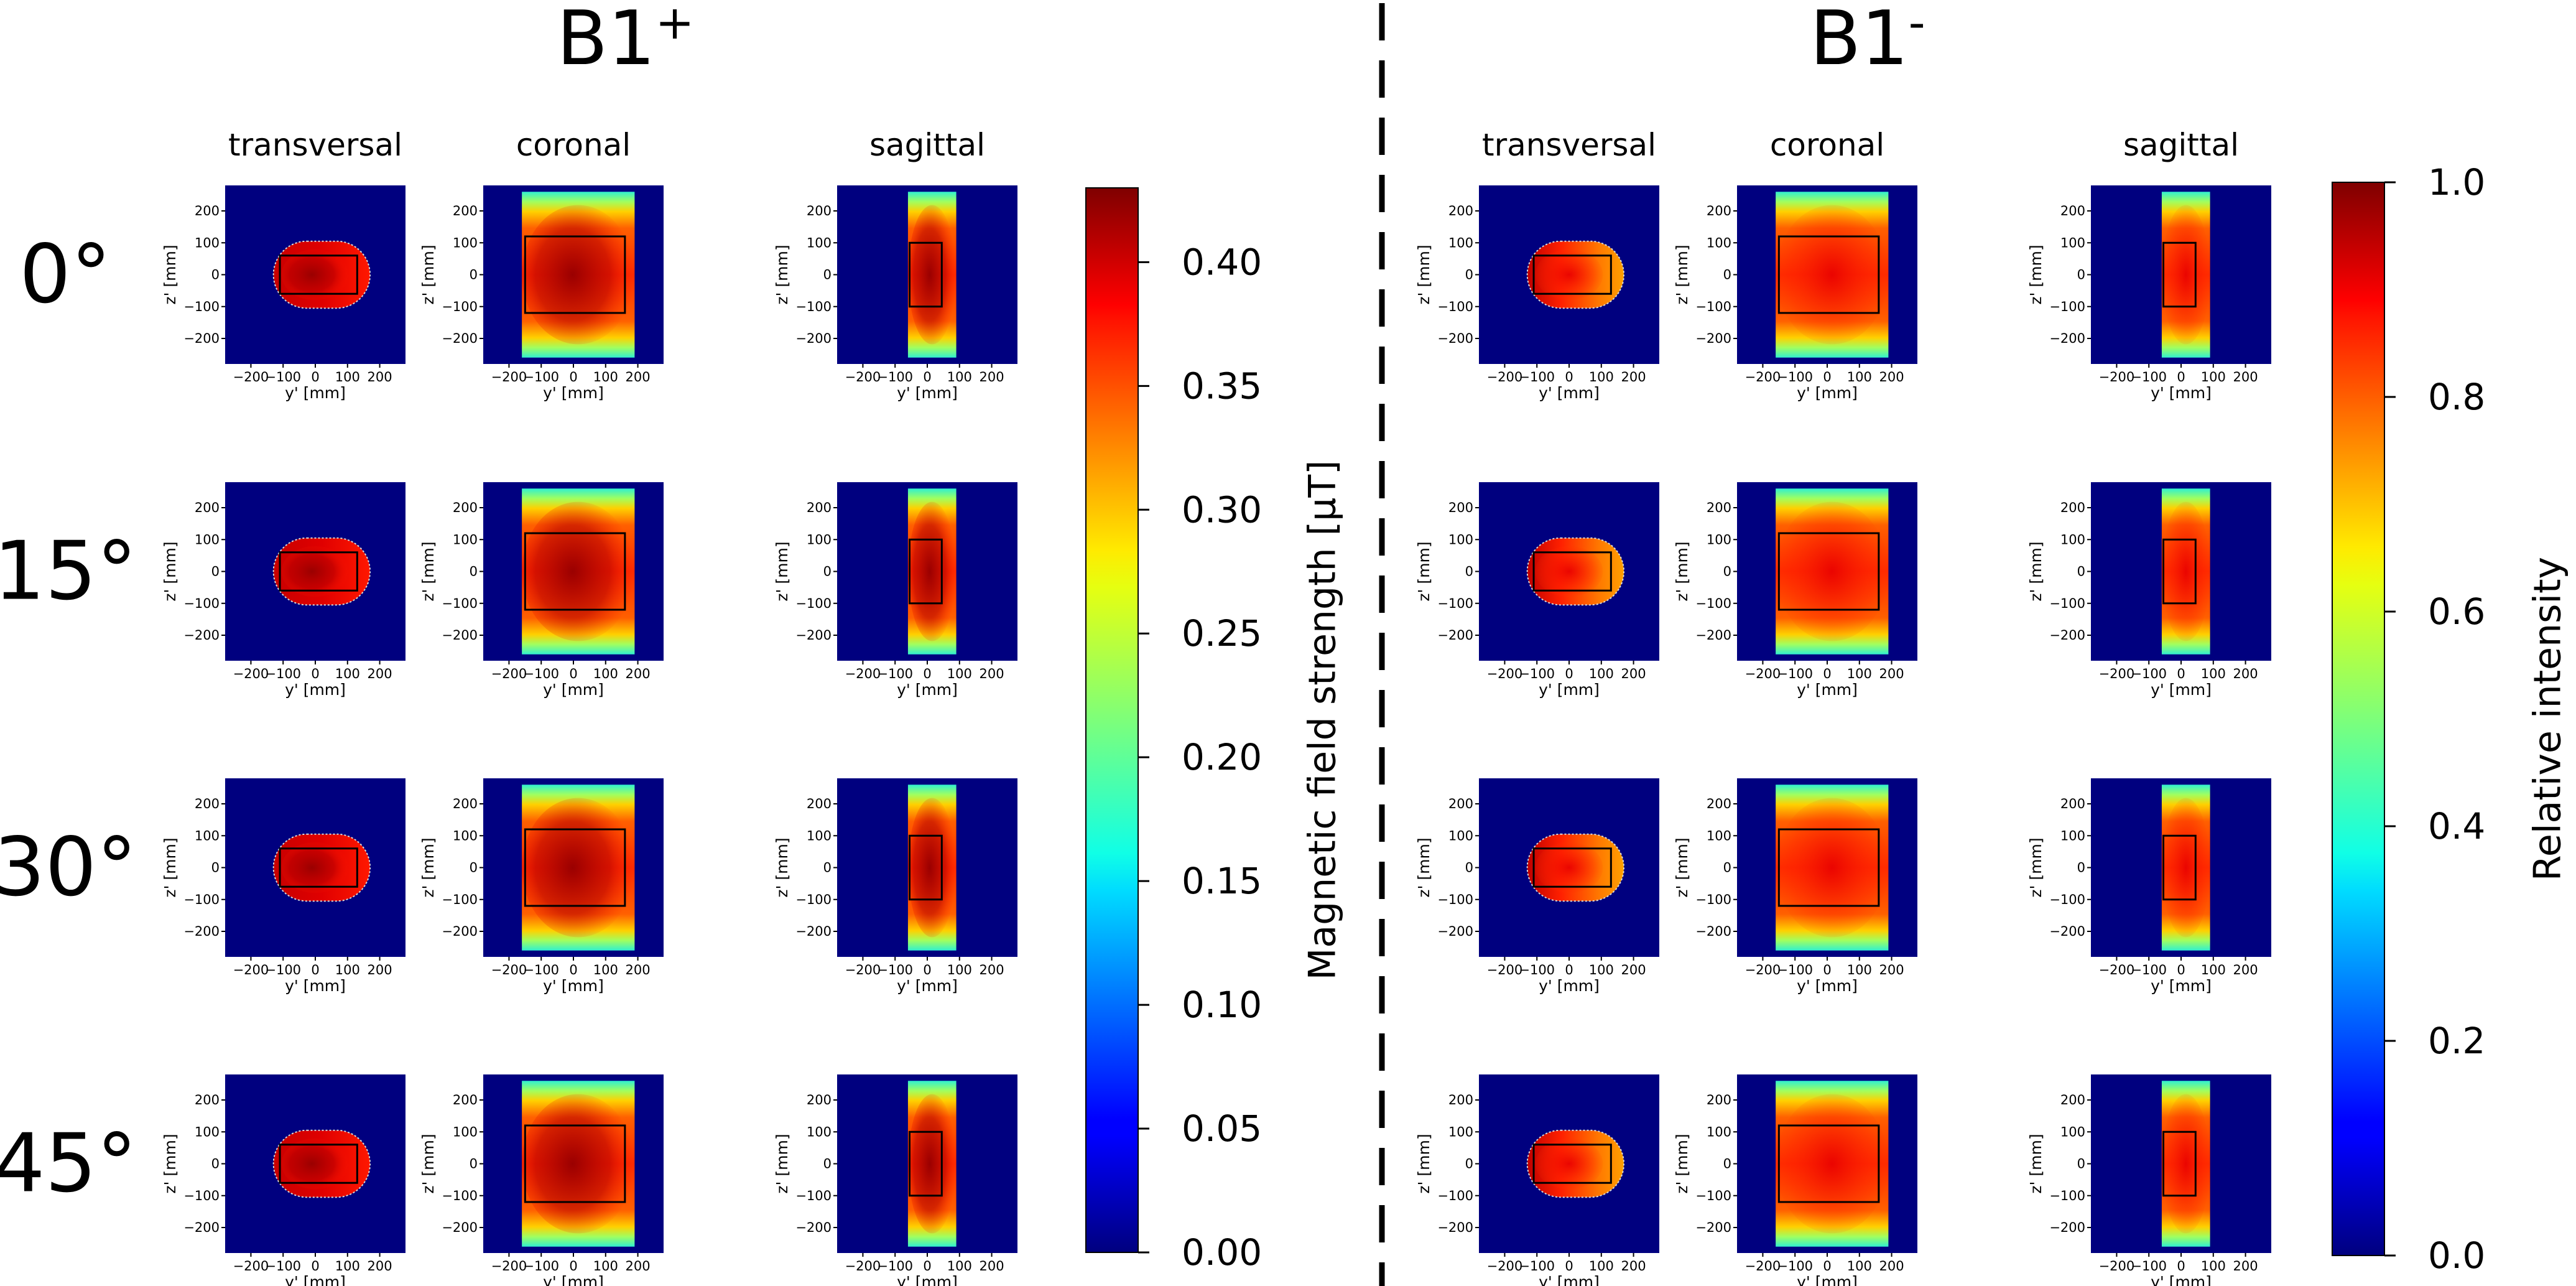 Image resolution: width=2576 pixels, height=1286 pixels. What do you see at coordinates (68, 571) in the screenshot?
I see `row-label-1: 15°` at bounding box center [68, 571].